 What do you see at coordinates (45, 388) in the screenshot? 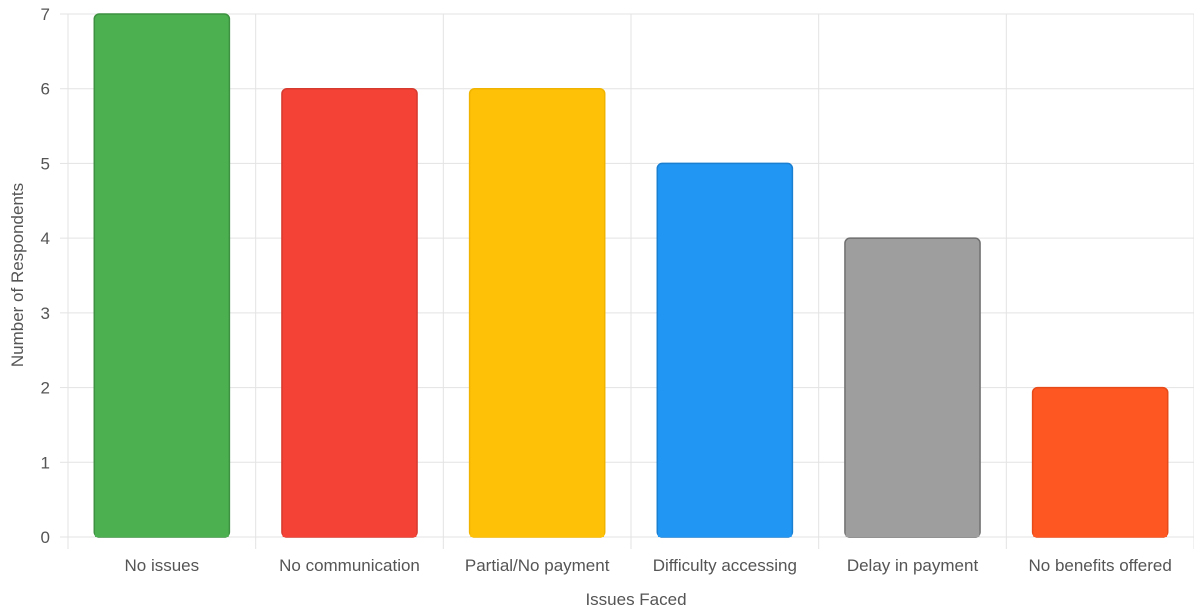
I see `y-tick-label: 2` at bounding box center [45, 388].